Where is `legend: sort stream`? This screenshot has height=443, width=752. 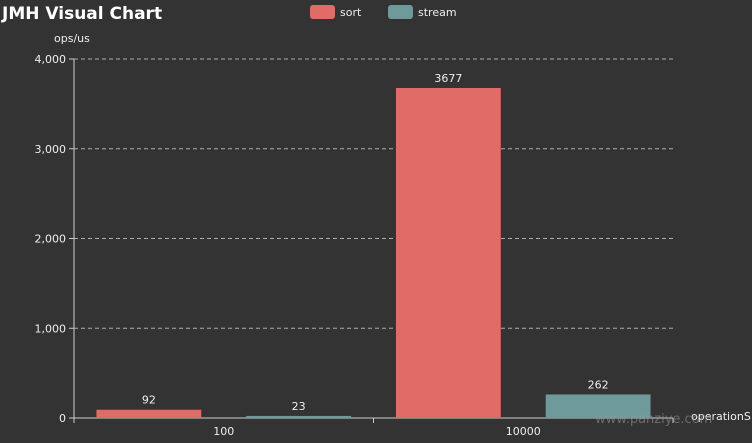
legend: sort stream is located at coordinates (383, 12).